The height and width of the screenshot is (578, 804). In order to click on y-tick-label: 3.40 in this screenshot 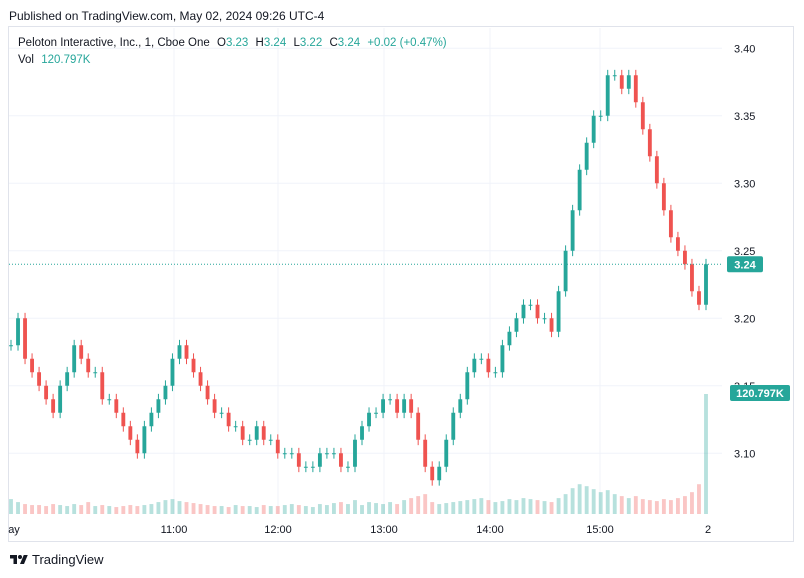, I will do `click(744, 49)`.